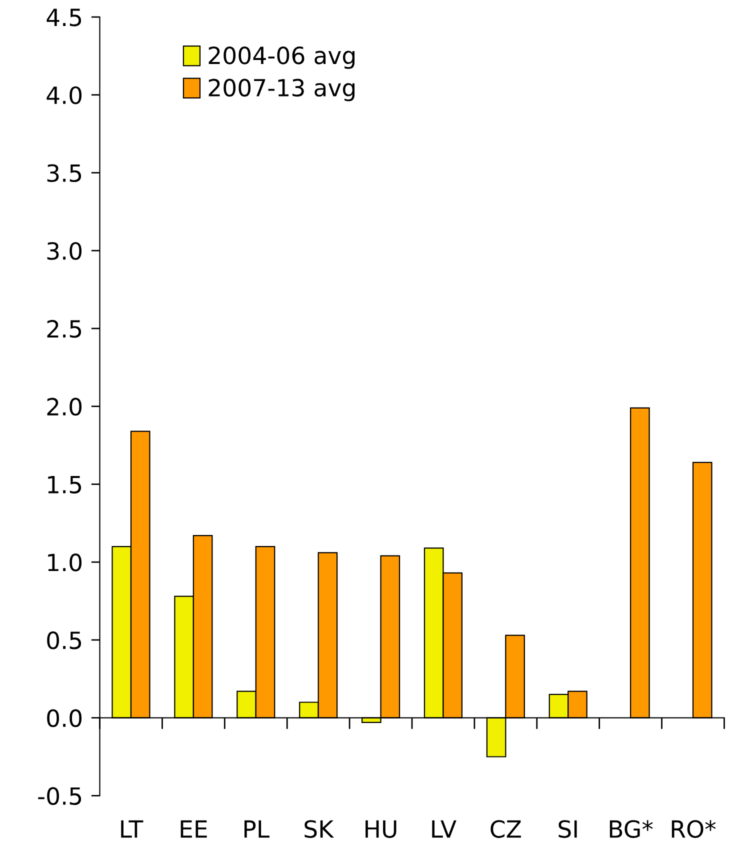 The width and height of the screenshot is (739, 851). What do you see at coordinates (132, 829) in the screenshot?
I see `x-tick-label: LT` at bounding box center [132, 829].